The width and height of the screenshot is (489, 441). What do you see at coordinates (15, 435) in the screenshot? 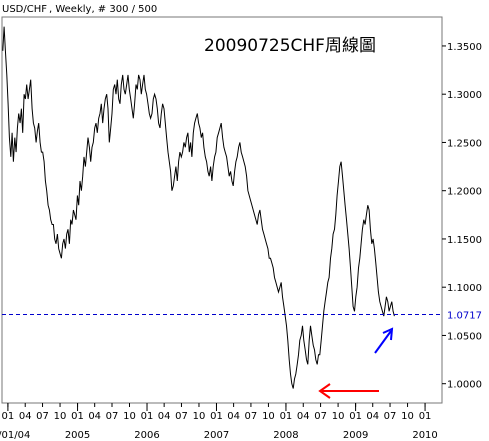
I see `x-year-label: 01/01/04` at bounding box center [15, 435].